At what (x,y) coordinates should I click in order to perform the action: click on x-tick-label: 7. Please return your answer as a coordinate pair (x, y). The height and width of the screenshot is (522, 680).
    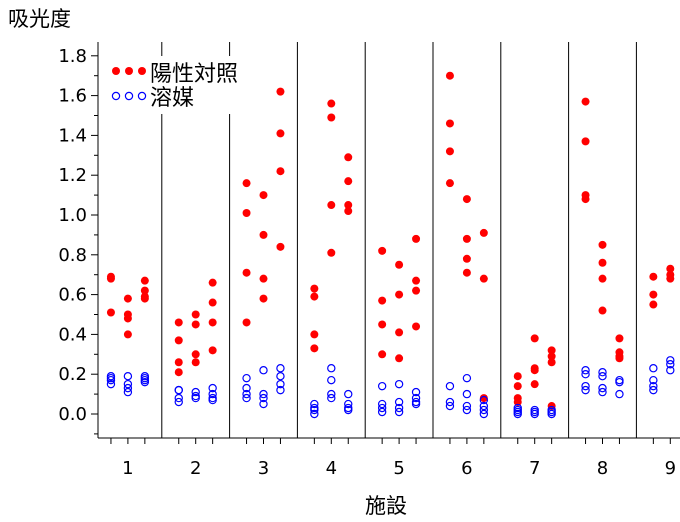
    Looking at the image, I should click on (534, 468).